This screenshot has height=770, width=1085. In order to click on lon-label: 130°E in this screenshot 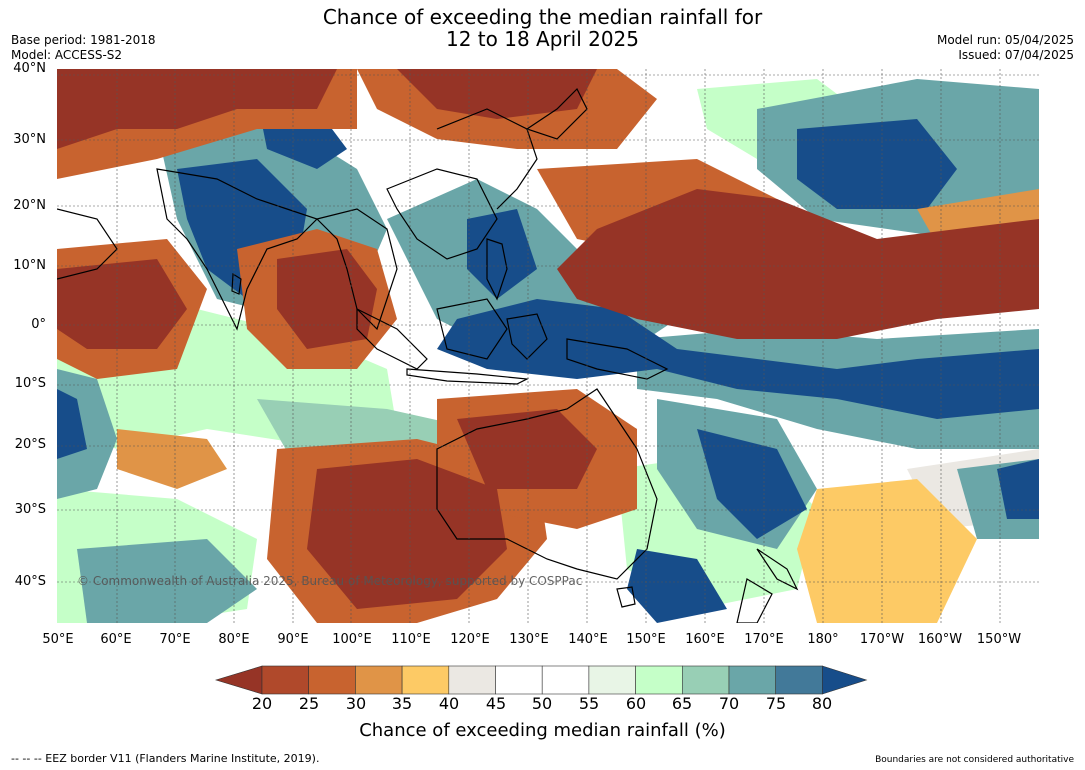, I will do `click(529, 639)`.